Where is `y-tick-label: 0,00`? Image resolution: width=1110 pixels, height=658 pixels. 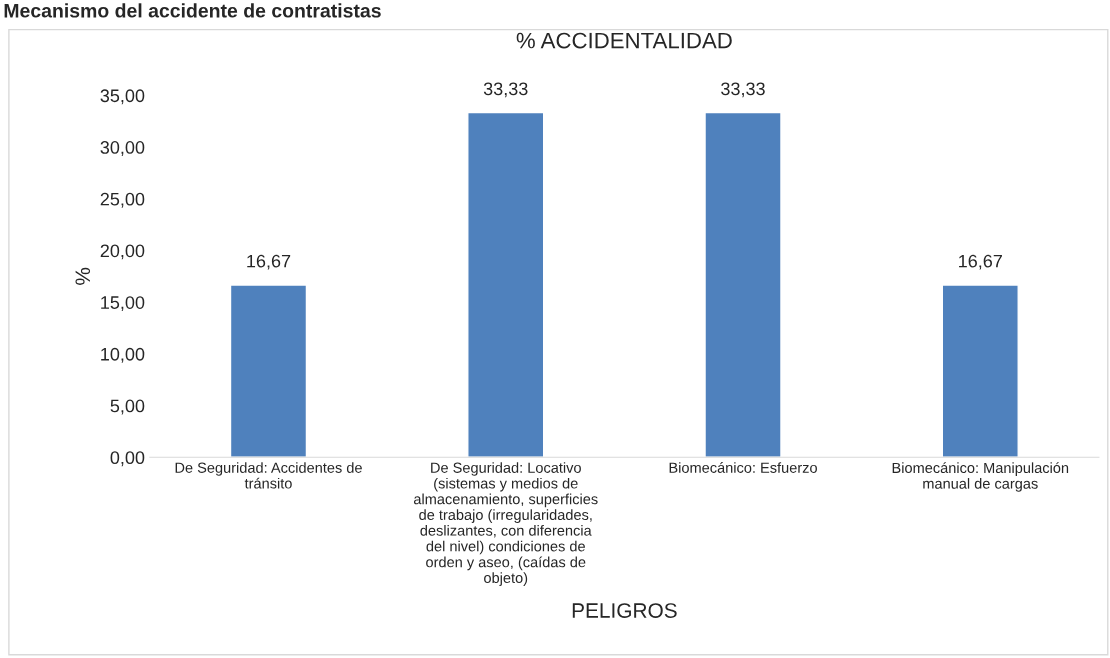 y-tick-label: 0,00 is located at coordinates (127, 459).